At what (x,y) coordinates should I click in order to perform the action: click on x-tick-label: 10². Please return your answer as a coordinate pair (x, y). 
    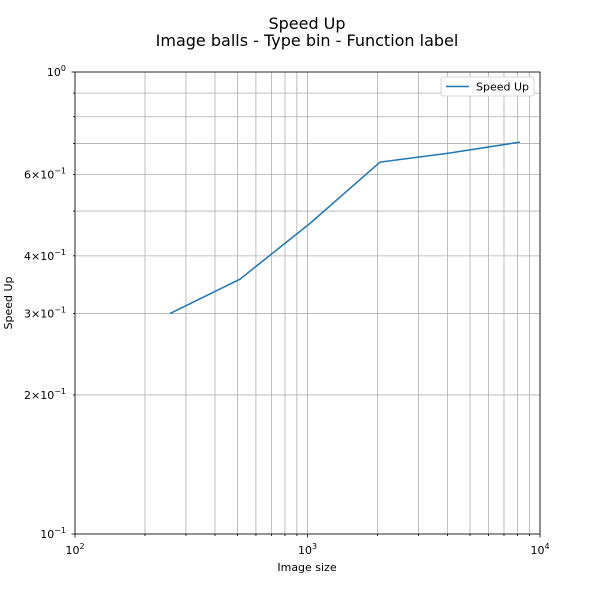
    Looking at the image, I should click on (74, 549).